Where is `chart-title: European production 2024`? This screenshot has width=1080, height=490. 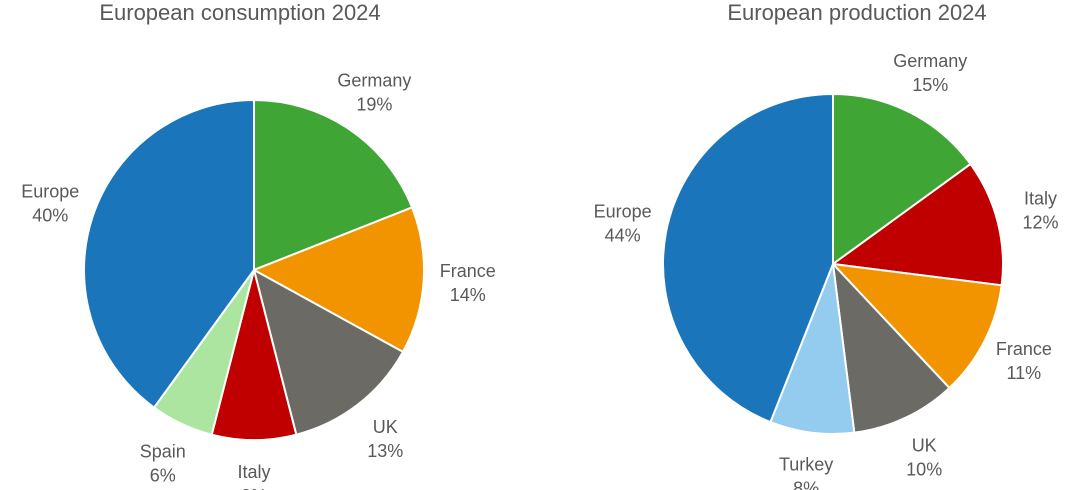 chart-title: European production 2024 is located at coordinates (856, 12).